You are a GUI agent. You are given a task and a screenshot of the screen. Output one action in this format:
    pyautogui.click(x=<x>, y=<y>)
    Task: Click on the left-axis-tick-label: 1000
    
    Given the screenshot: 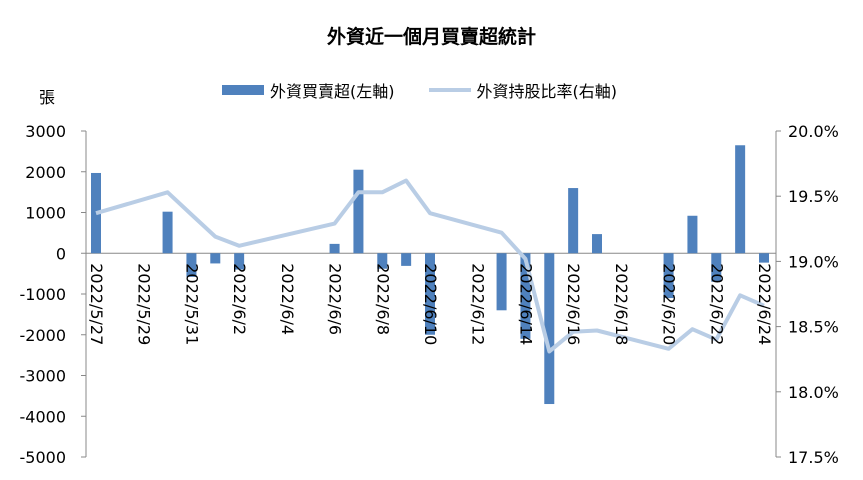 What is the action you would take?
    pyautogui.click(x=45, y=213)
    